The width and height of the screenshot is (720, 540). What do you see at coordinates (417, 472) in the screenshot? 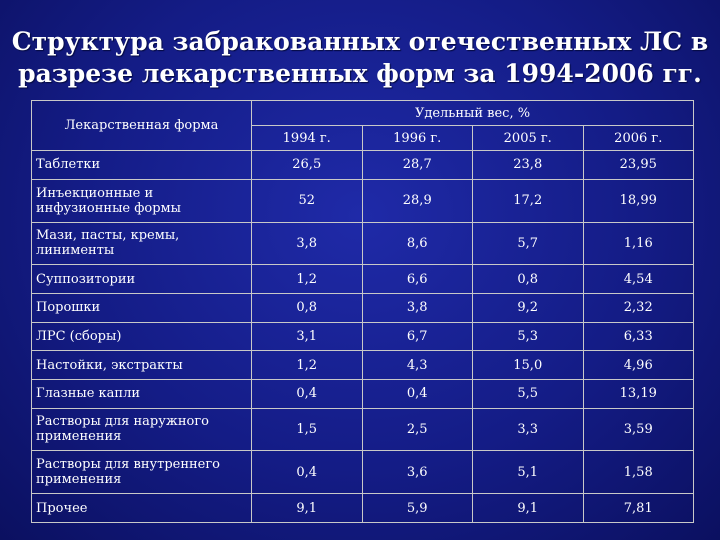
I see `share-value-cell: 3,6` at bounding box center [417, 472].